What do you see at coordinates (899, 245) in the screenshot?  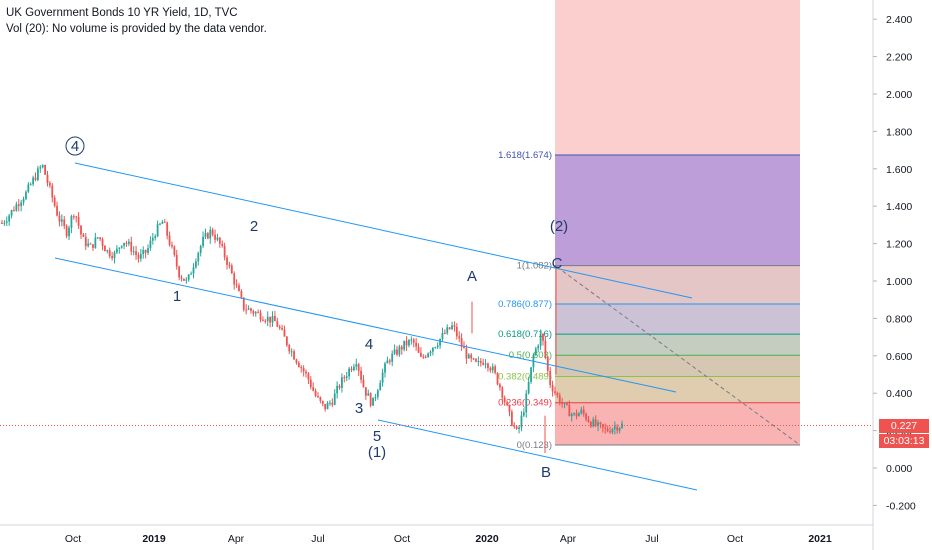 I see `price-tick-label: 1.200` at bounding box center [899, 245].